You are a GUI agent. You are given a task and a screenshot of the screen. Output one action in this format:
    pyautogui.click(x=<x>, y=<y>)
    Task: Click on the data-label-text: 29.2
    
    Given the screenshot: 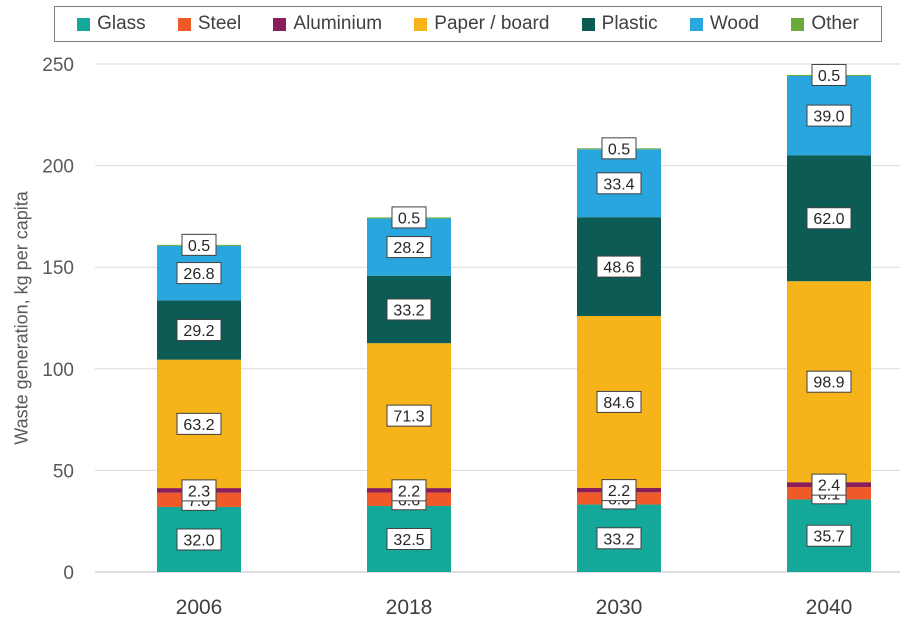 What is the action you would take?
    pyautogui.click(x=198, y=331)
    